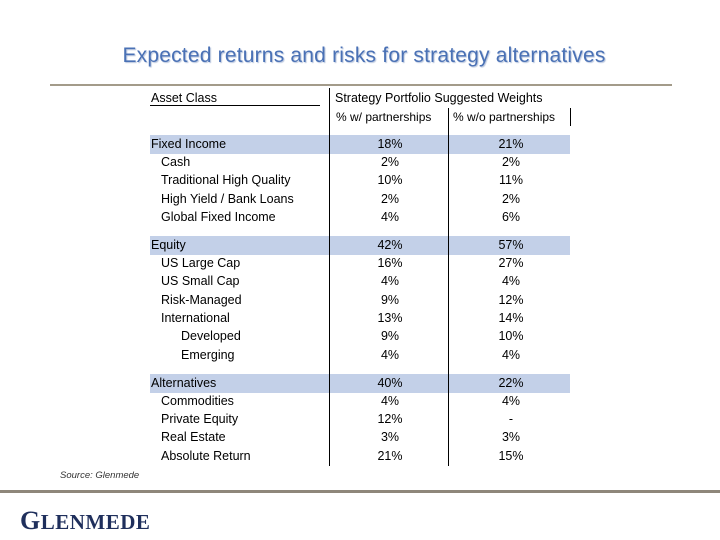 The height and width of the screenshot is (540, 720). I want to click on row-label: Commodities, so click(197, 401).